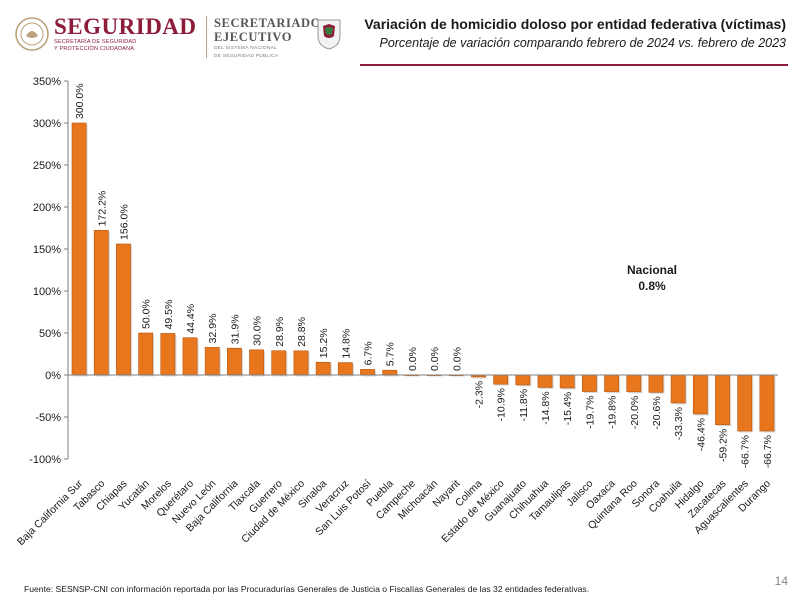 The height and width of the screenshot is (600, 800). Describe the element at coordinates (47, 124) in the screenshot. I see `y-tick-label: 300%` at that location.